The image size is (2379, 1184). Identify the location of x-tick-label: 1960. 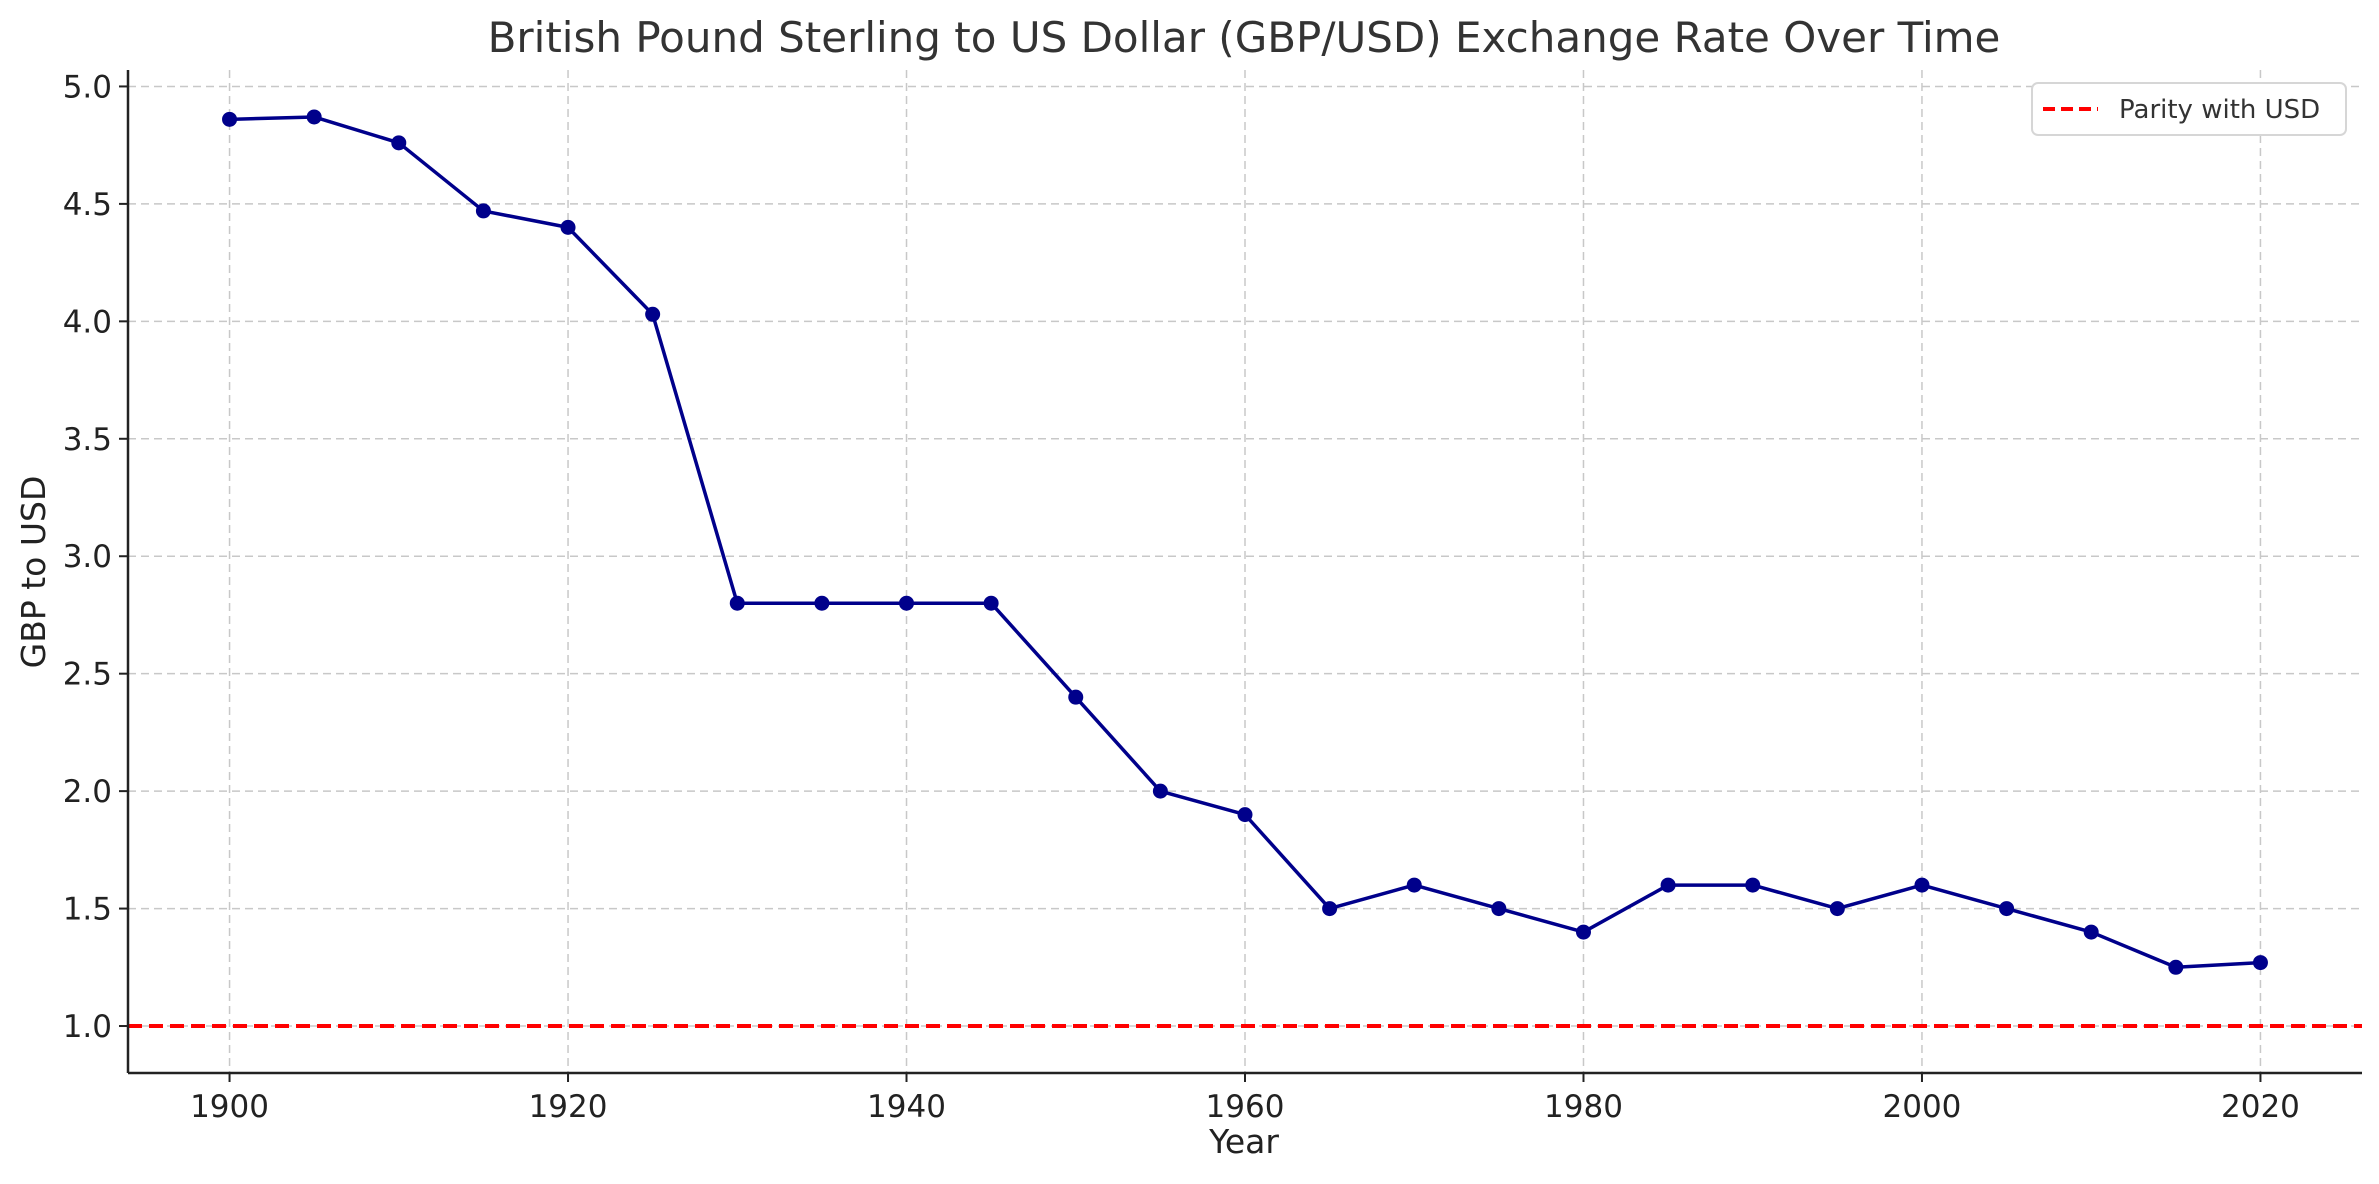
(1245, 1107).